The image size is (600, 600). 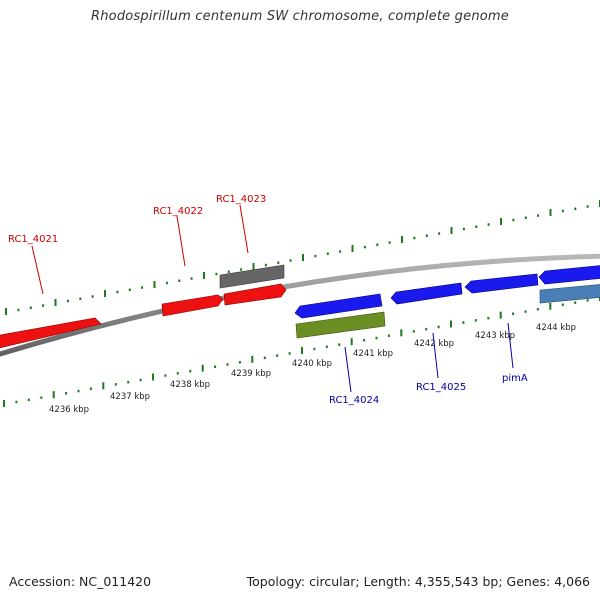 I want to click on reverse-strand-genes, so click(x=447, y=302).